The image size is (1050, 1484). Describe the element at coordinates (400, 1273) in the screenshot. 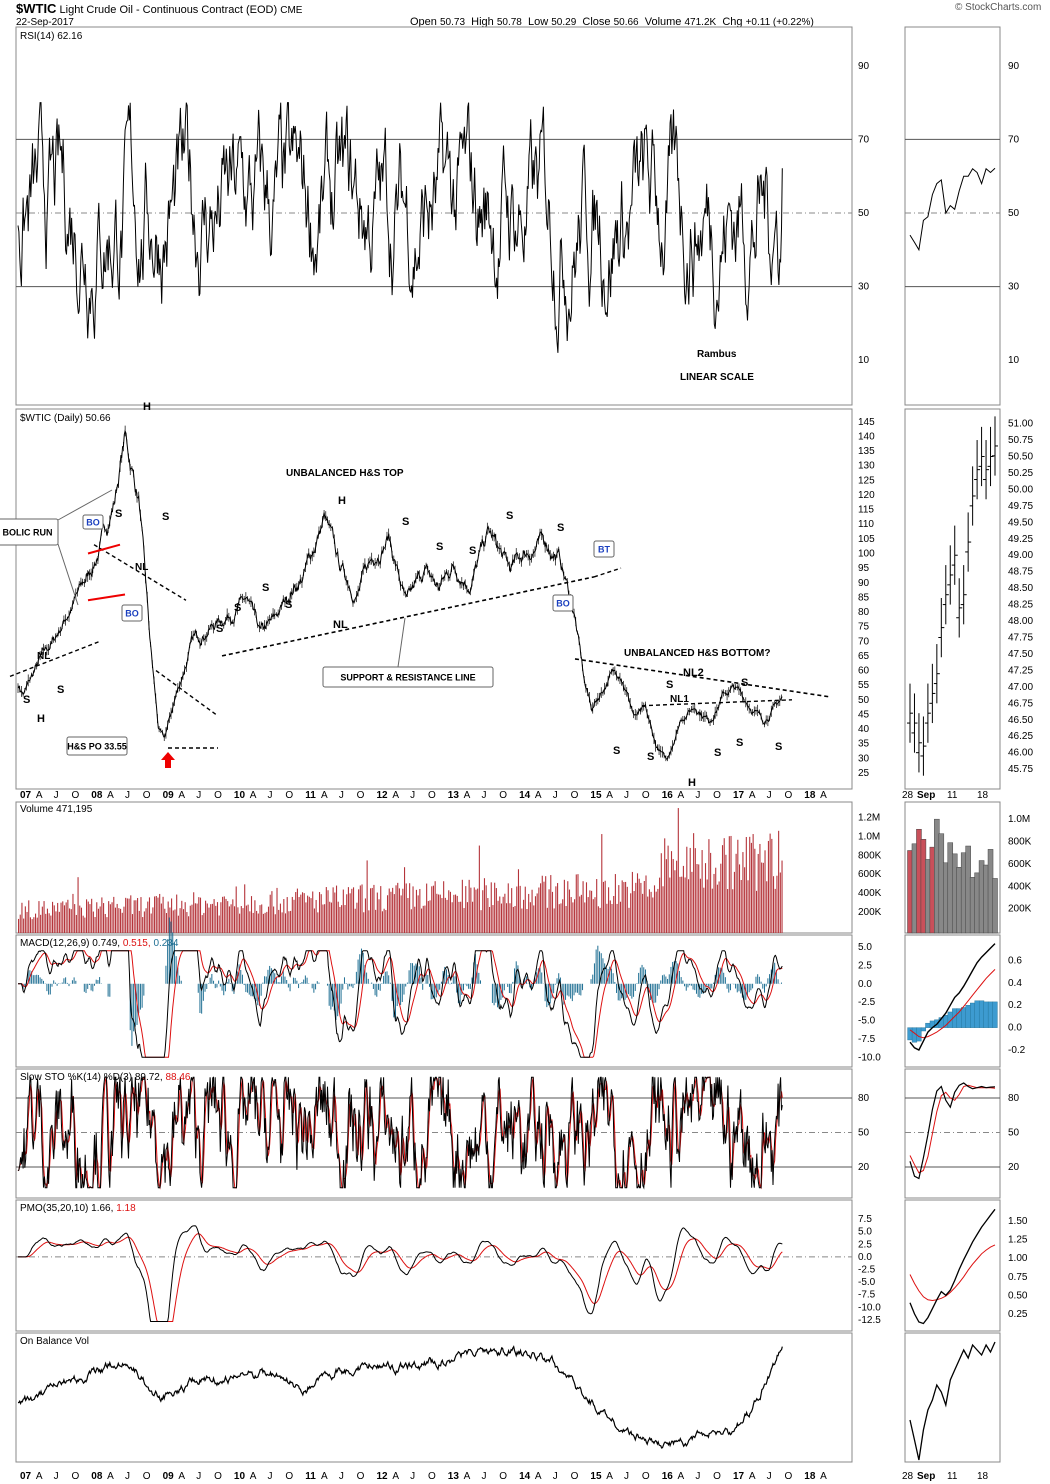

I see `pmo-line` at that location.